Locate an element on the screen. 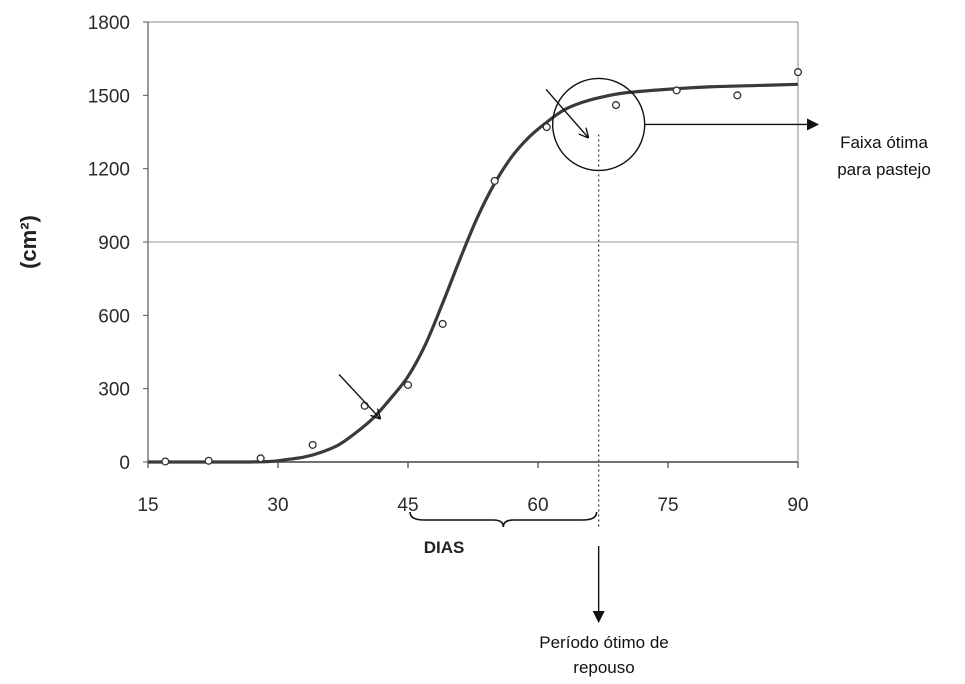  x-tick-label: 75 is located at coordinates (667, 505).